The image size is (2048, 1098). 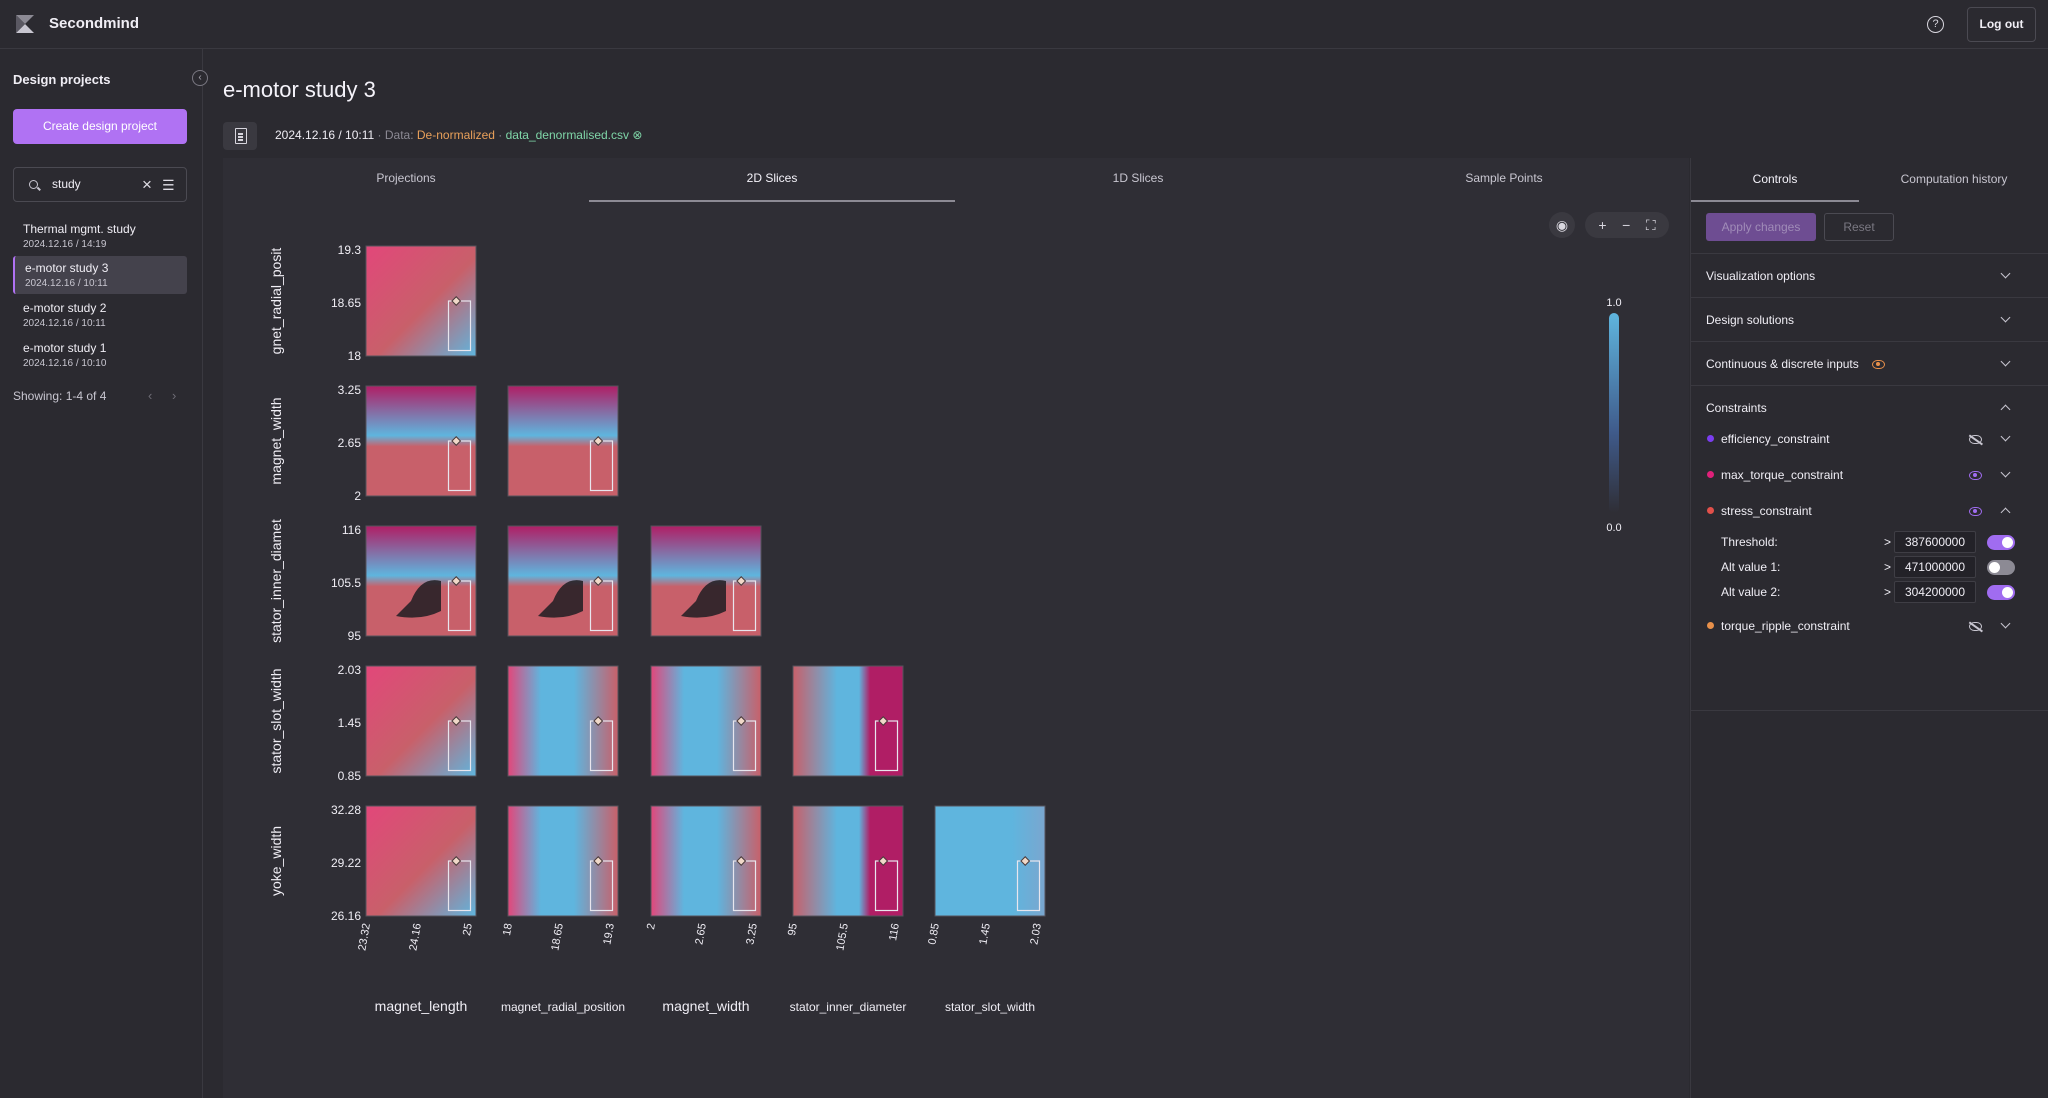 I want to click on constraint-label: torque_ripple_constraint, so click(x=1785, y=626).